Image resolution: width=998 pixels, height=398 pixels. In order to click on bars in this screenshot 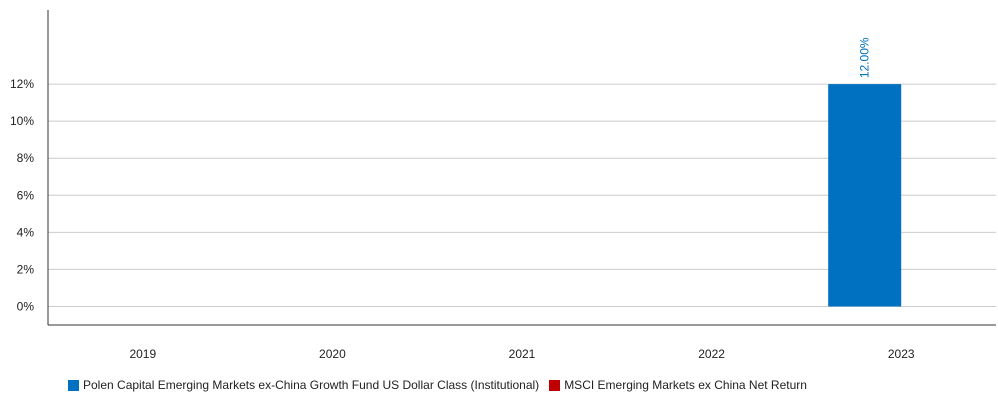, I will do `click(865, 195)`.